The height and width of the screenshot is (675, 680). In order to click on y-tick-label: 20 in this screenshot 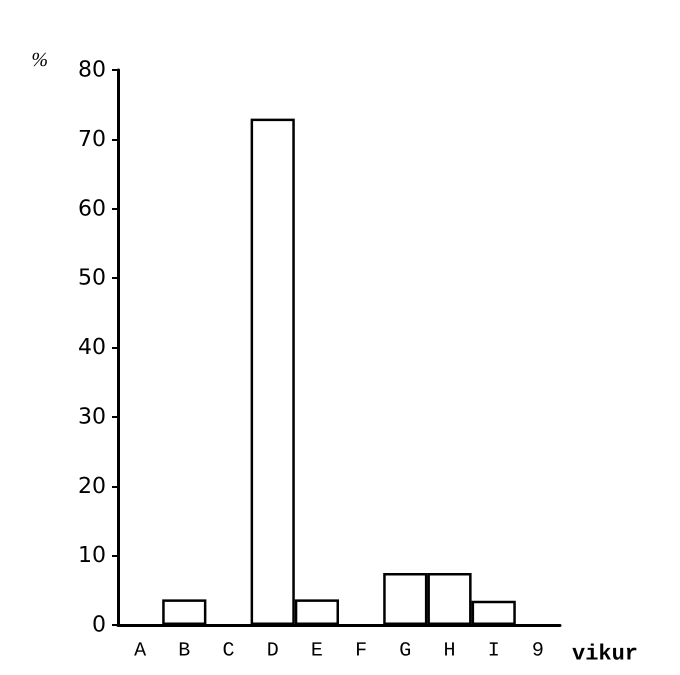, I will do `click(92, 486)`.